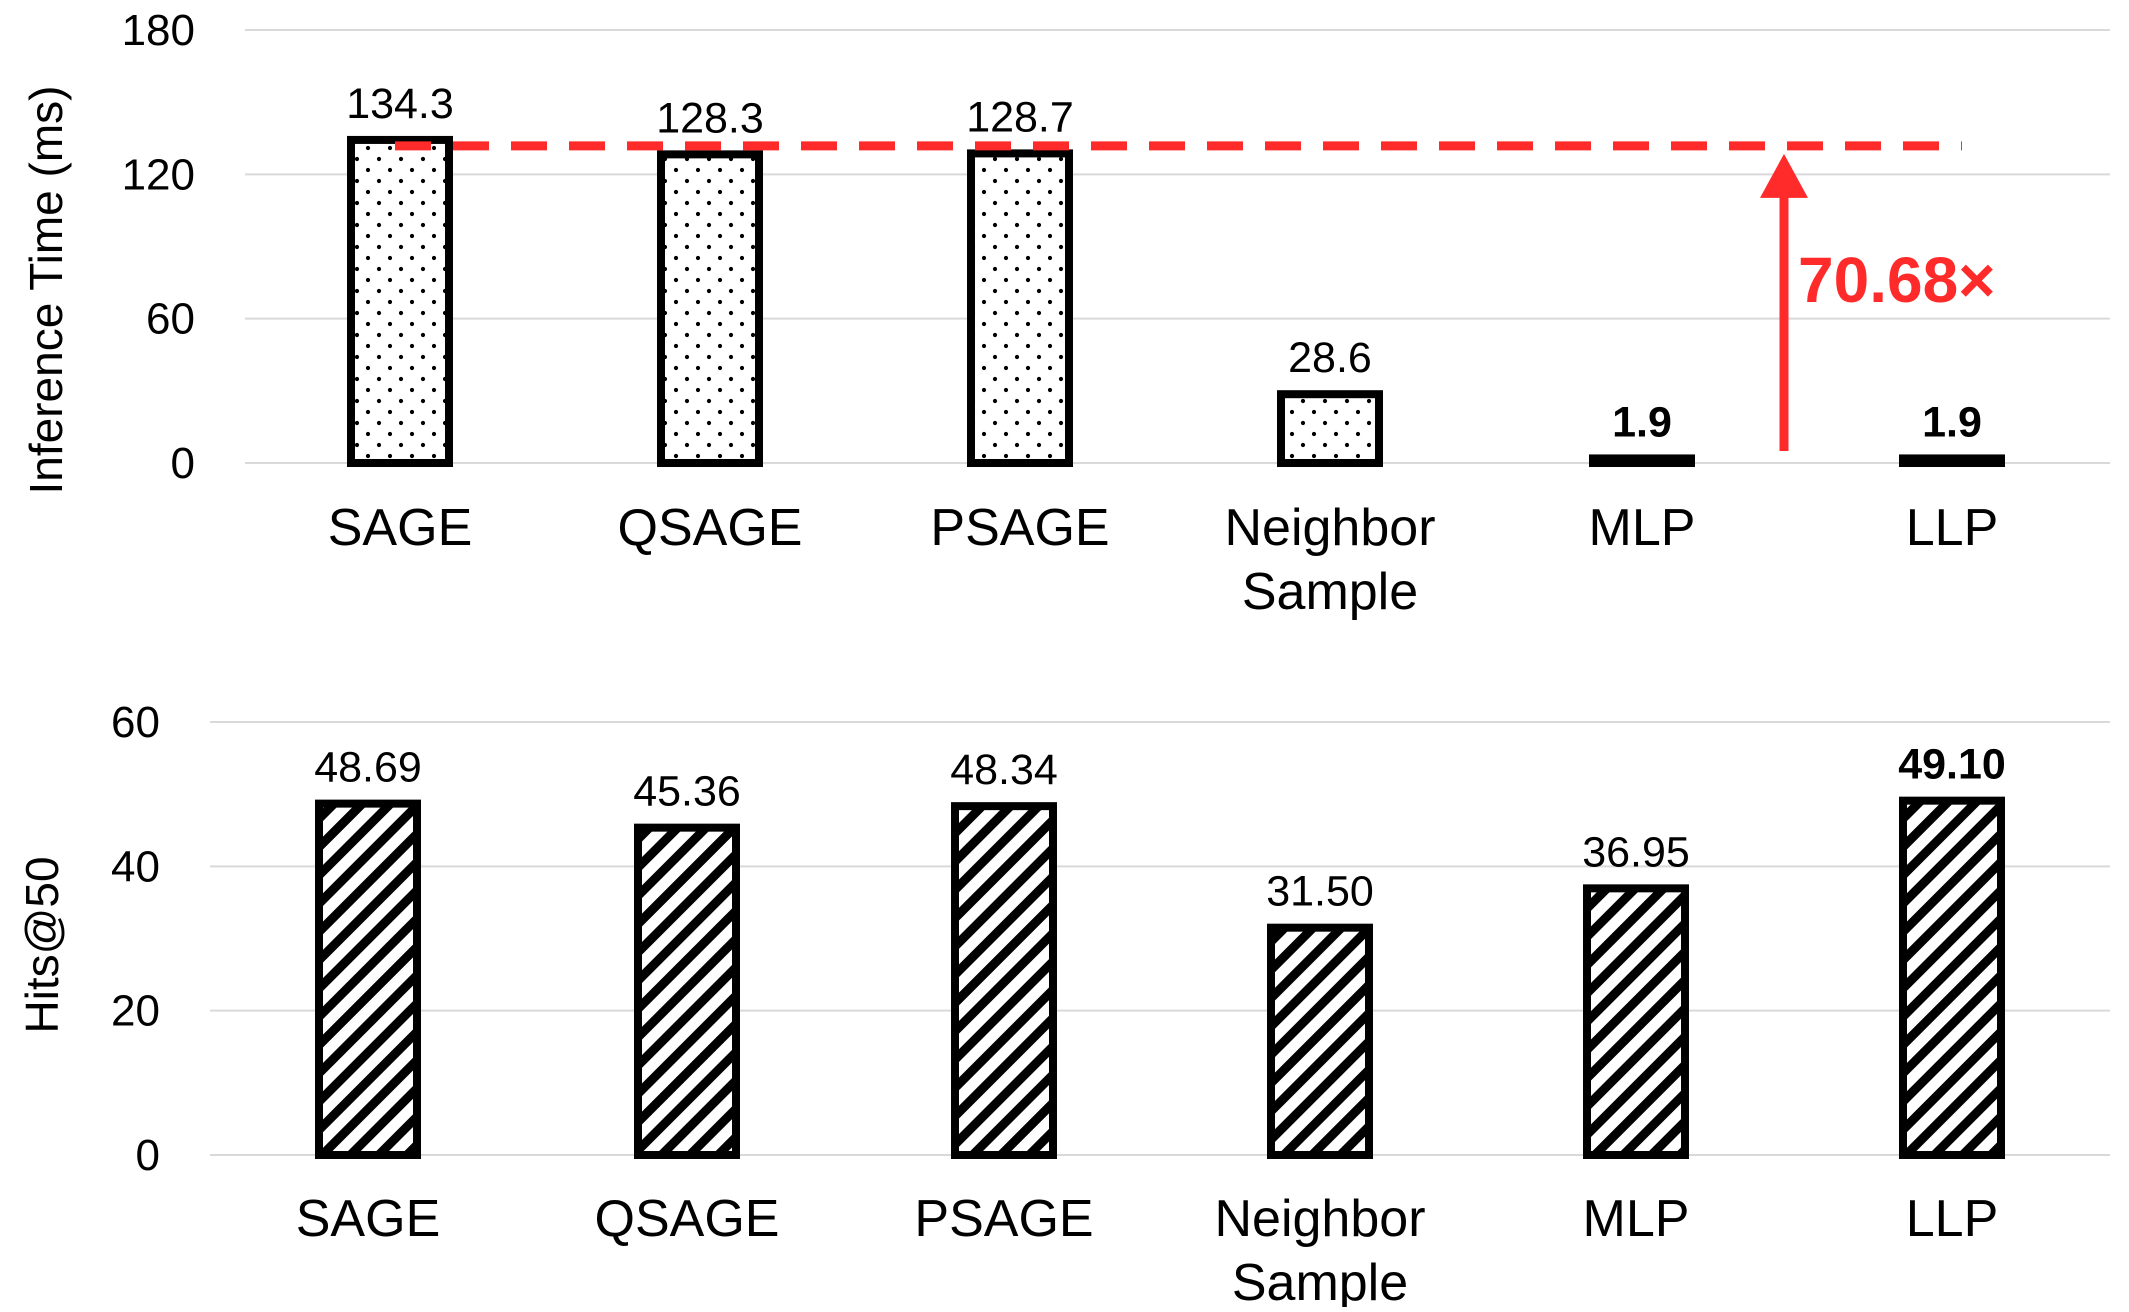 Image resolution: width=2129 pixels, height=1312 pixels. What do you see at coordinates (1952, 765) in the screenshot?
I see `data-label: 49.10` at bounding box center [1952, 765].